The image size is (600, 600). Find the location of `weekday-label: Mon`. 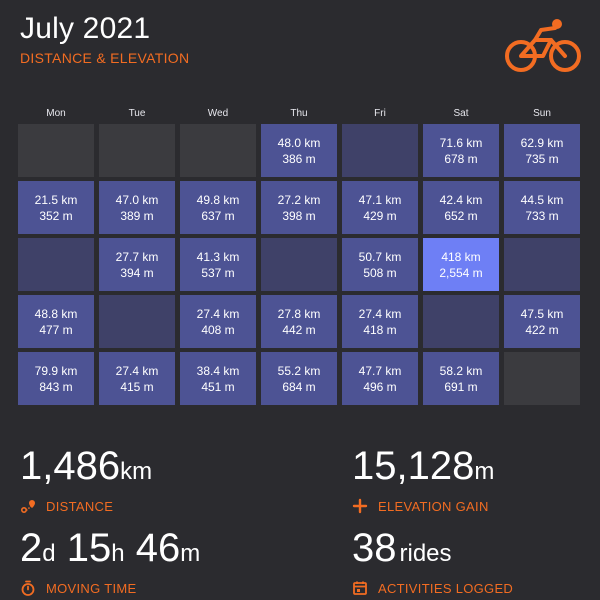

weekday-label: Mon is located at coordinates (56, 113).